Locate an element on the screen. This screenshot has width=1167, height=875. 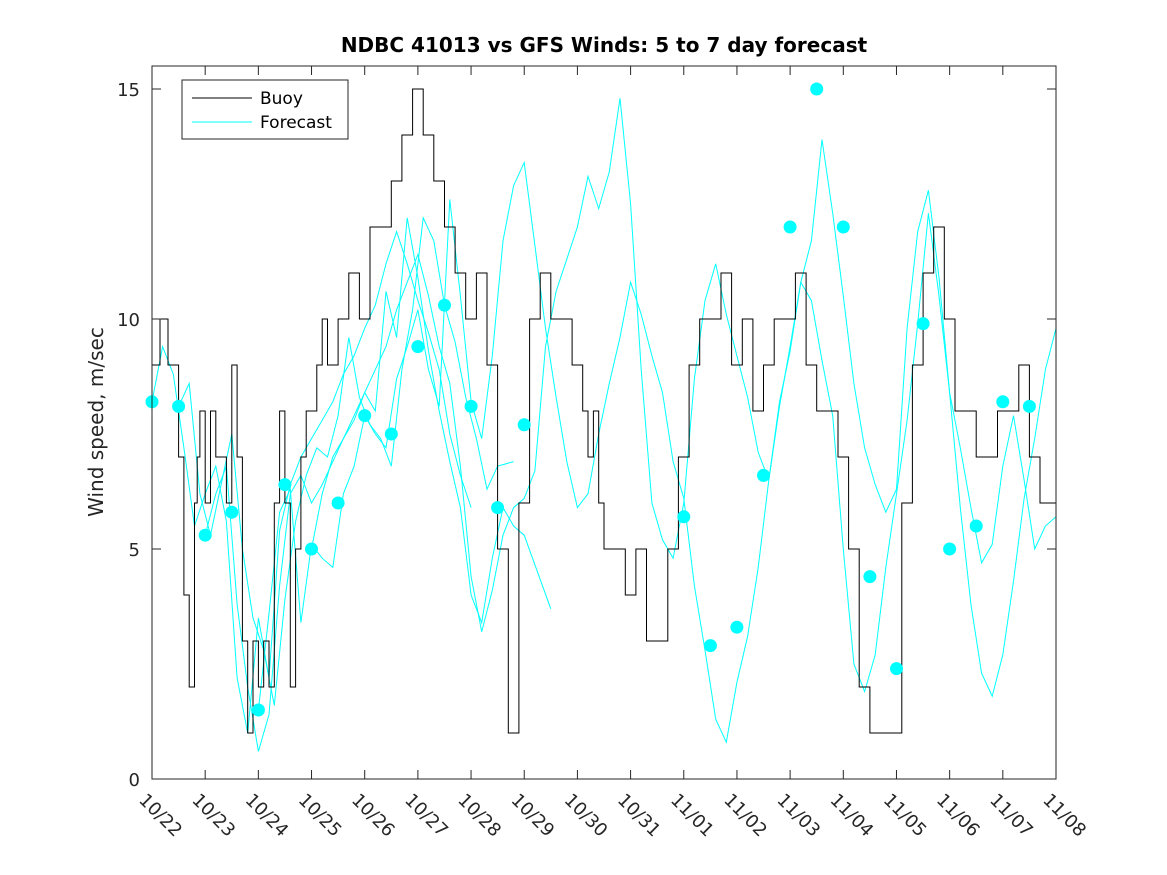
y-tick-label: 10 is located at coordinates (128, 320).